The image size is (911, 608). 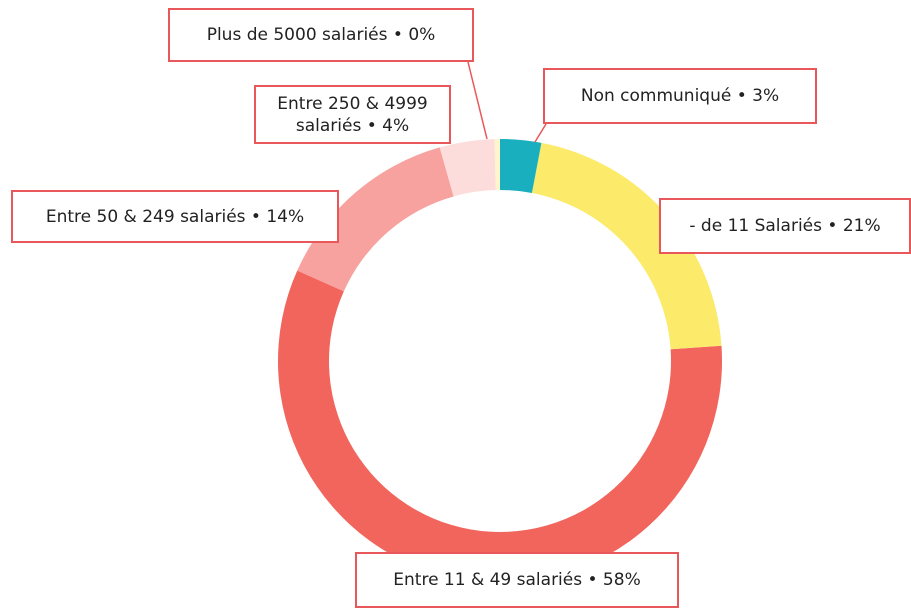 What do you see at coordinates (321, 35) in the screenshot?
I see `data-label: Plus de 5000 salariés • 0%` at bounding box center [321, 35].